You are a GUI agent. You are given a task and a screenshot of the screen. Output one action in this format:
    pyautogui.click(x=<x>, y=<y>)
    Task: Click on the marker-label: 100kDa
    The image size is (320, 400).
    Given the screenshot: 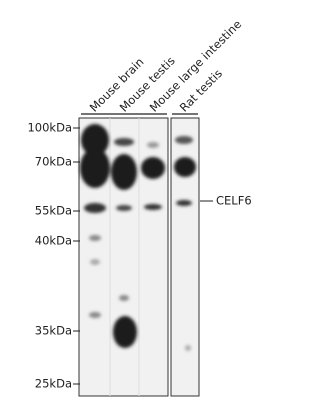 What is the action you would take?
    pyautogui.click(x=49, y=128)
    